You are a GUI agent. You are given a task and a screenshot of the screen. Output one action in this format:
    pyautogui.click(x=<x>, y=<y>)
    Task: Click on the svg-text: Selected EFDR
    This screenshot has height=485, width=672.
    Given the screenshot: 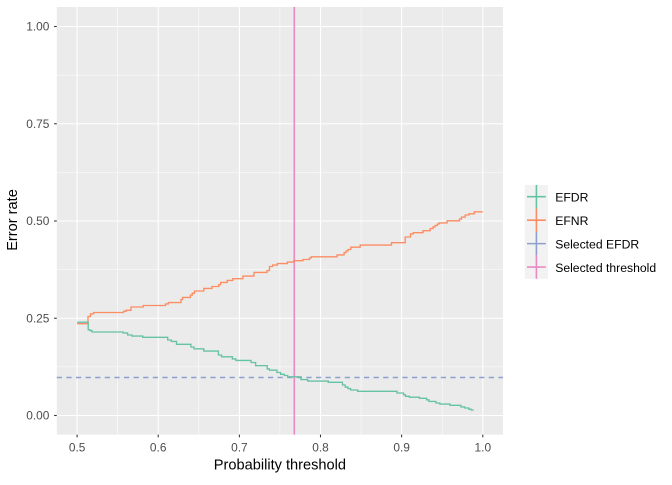 What is the action you would take?
    pyautogui.click(x=597, y=244)
    